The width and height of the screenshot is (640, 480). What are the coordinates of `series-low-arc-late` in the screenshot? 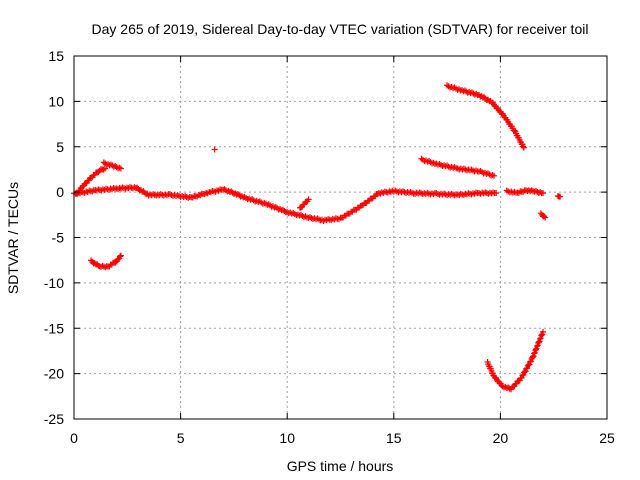 It's located at (515, 360).